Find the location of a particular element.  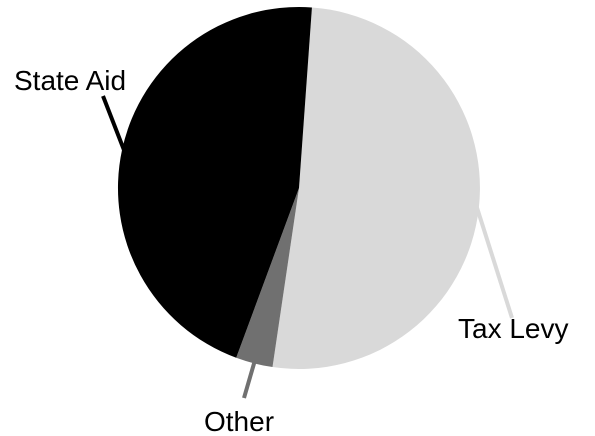

leader-line-tax-levy is located at coordinates (494, 262).